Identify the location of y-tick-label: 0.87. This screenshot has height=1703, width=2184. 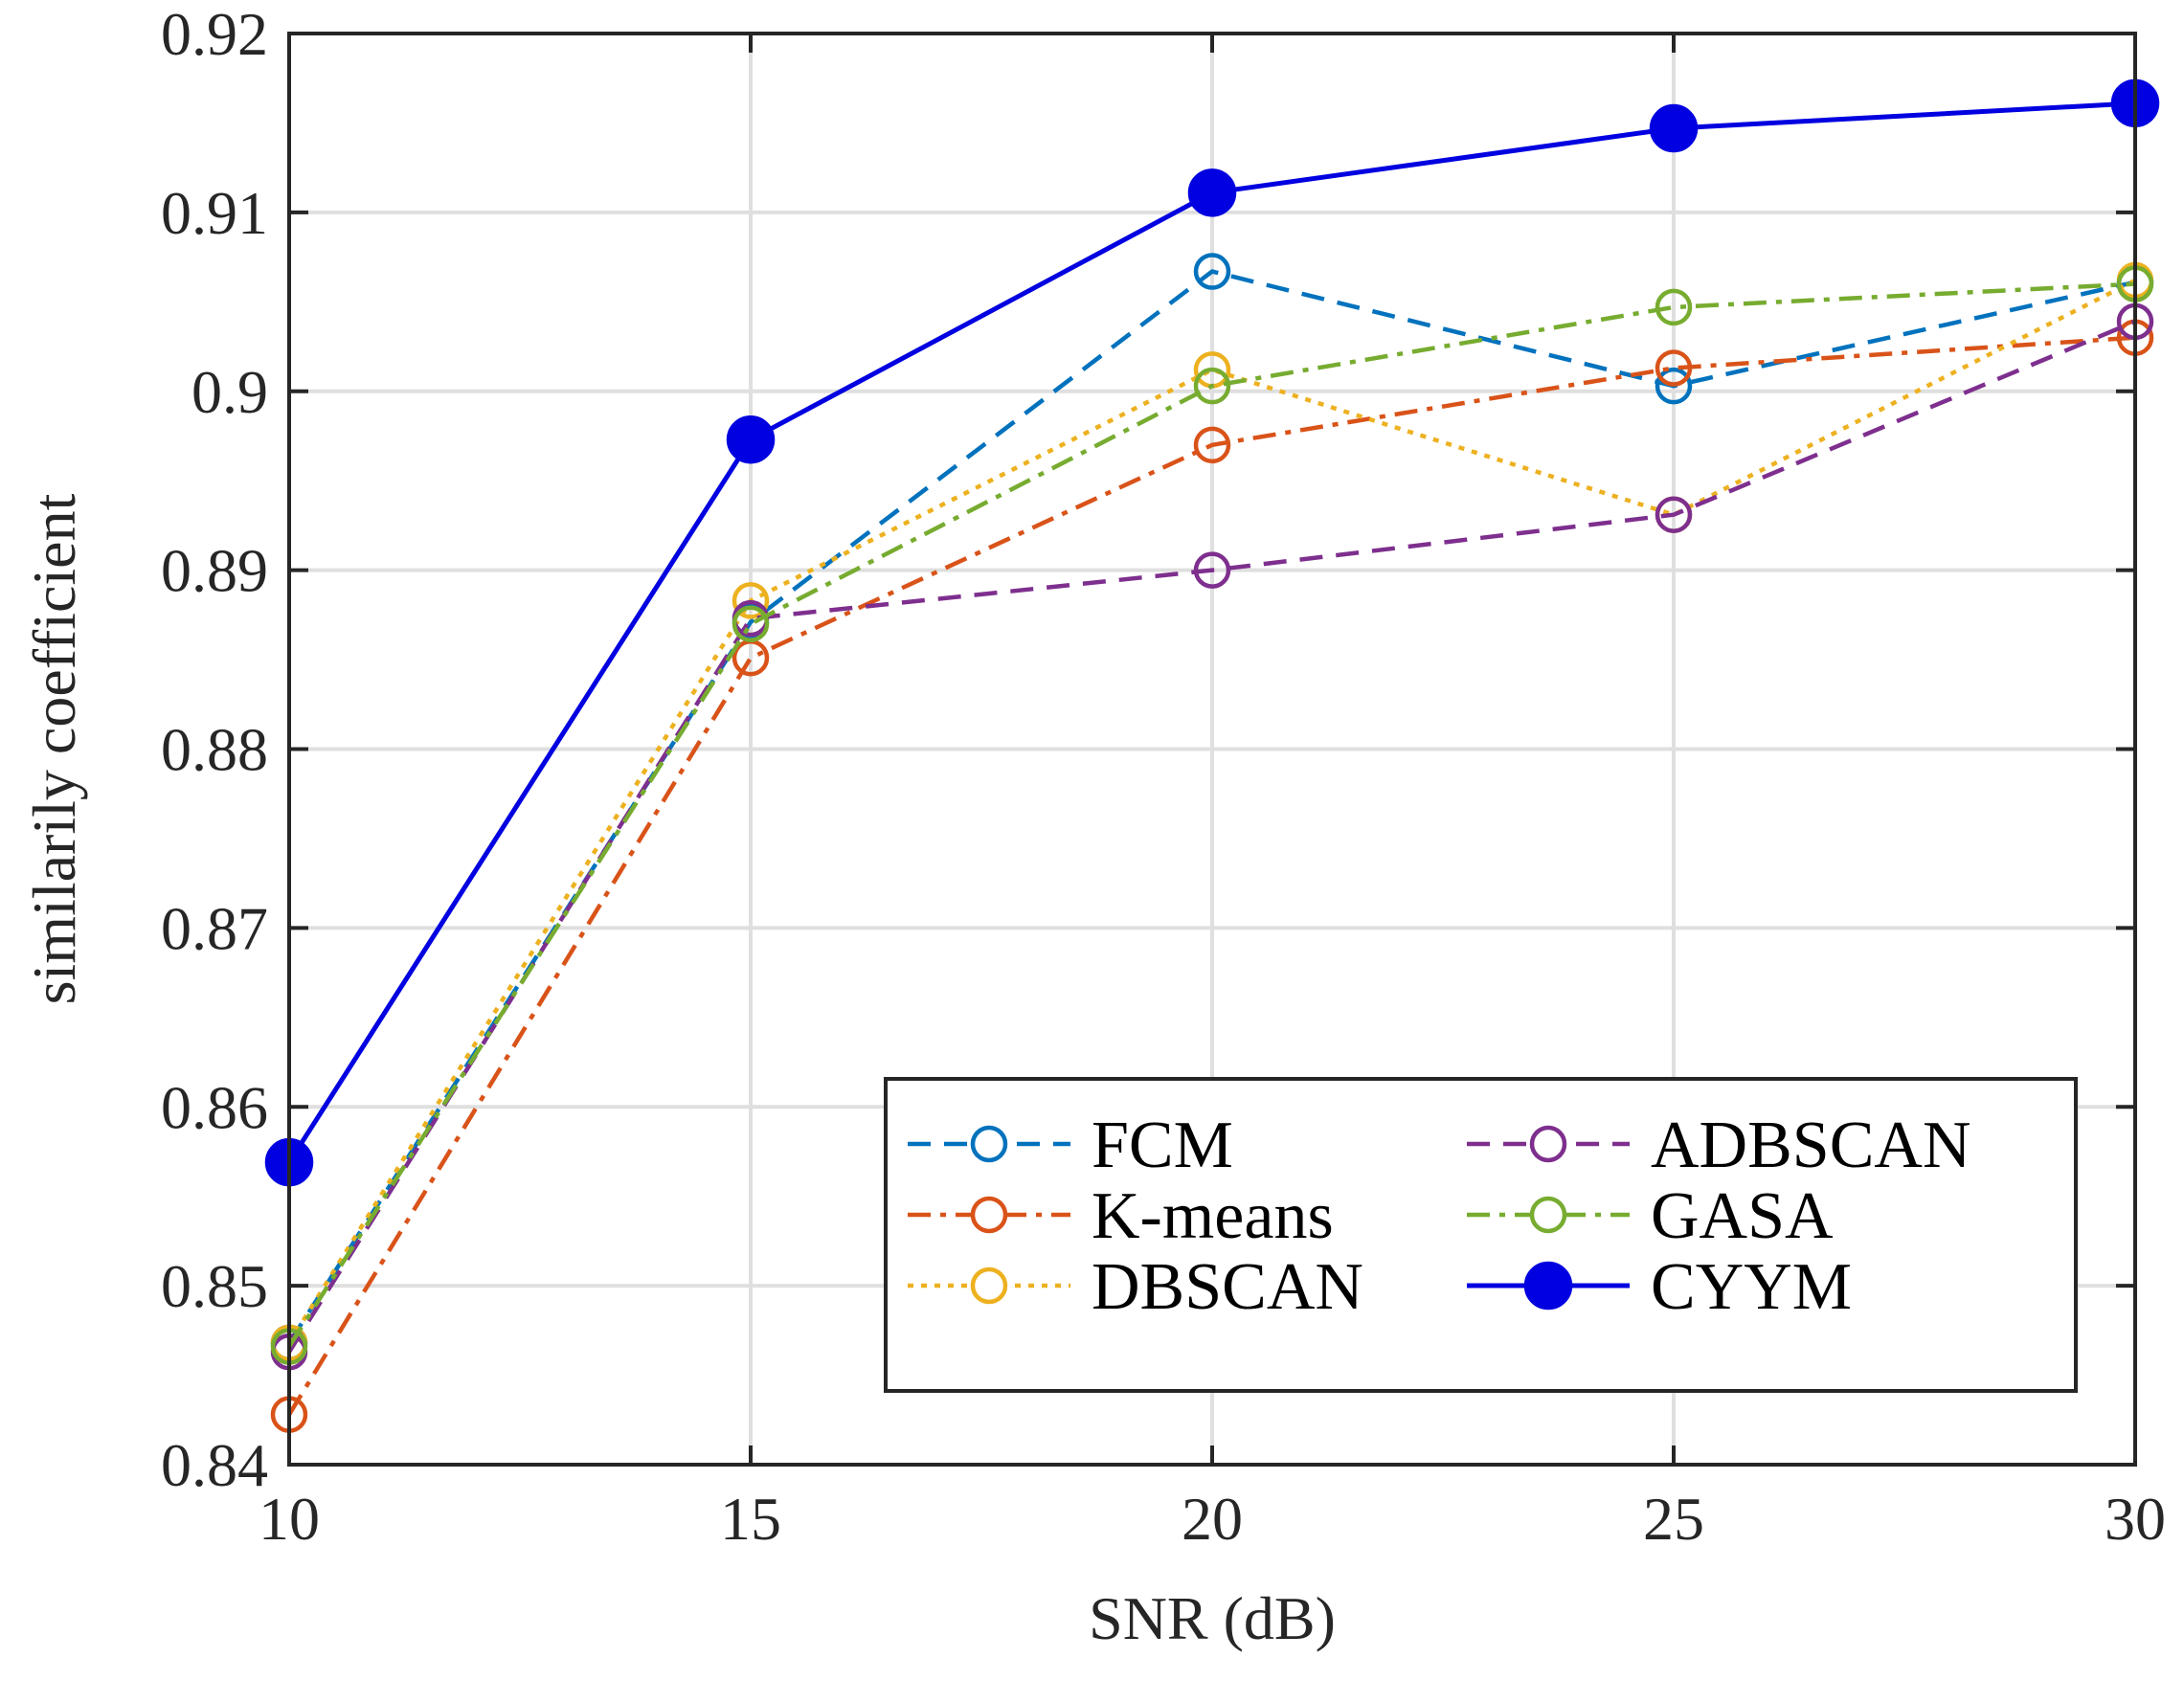
(214, 928).